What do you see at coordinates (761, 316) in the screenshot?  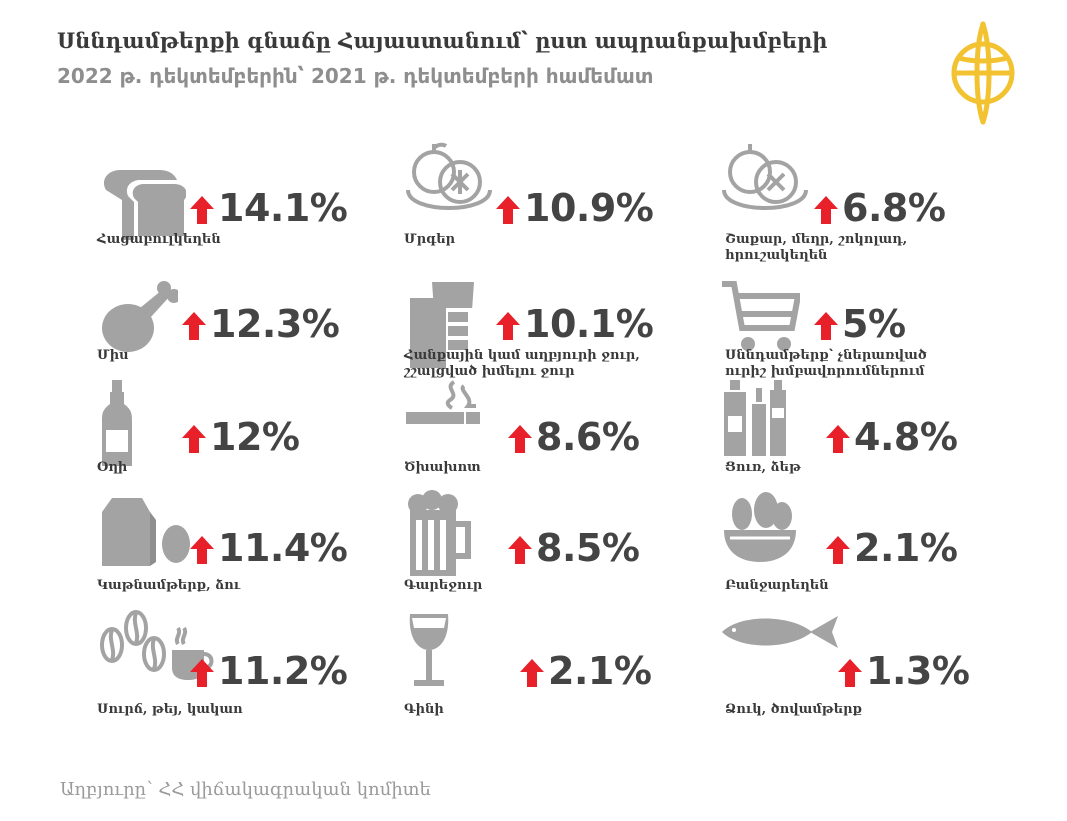 I see `shopping-cart-icon` at bounding box center [761, 316].